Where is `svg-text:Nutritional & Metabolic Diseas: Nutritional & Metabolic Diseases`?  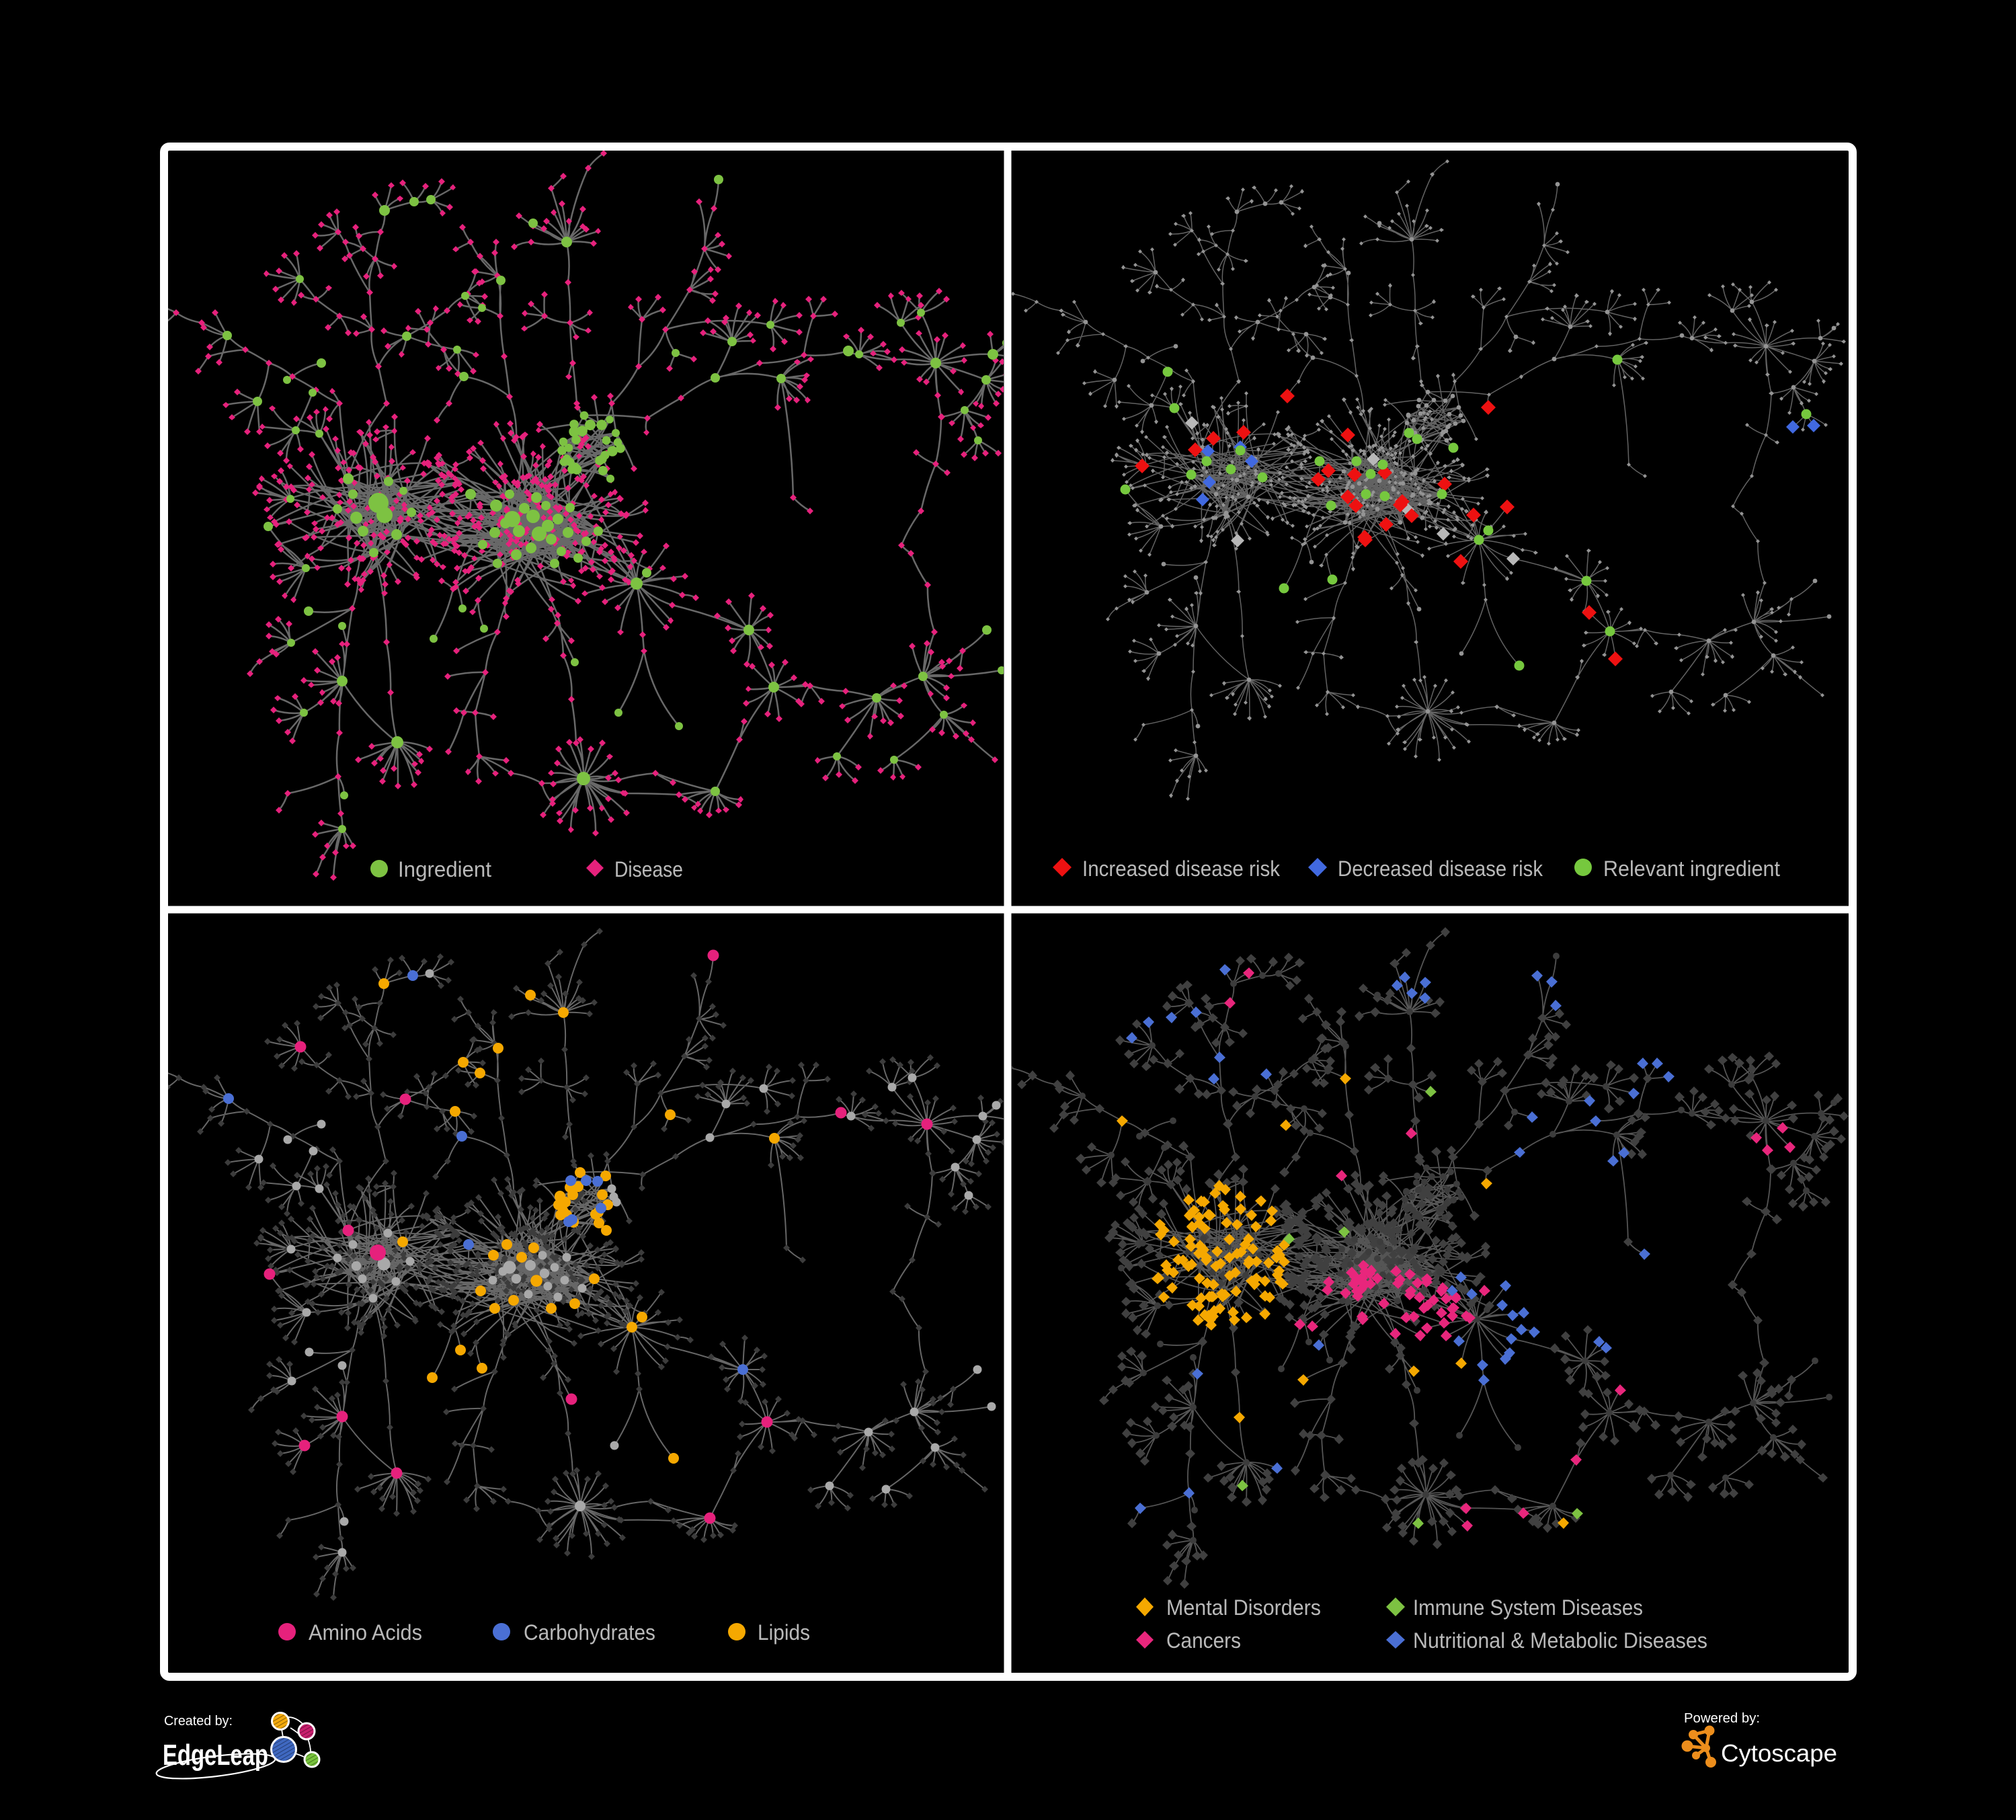 svg-text:Nutritional & Metabolic Diseas: Nutritional & Metabolic Diseases is located at coordinates (1560, 1640).